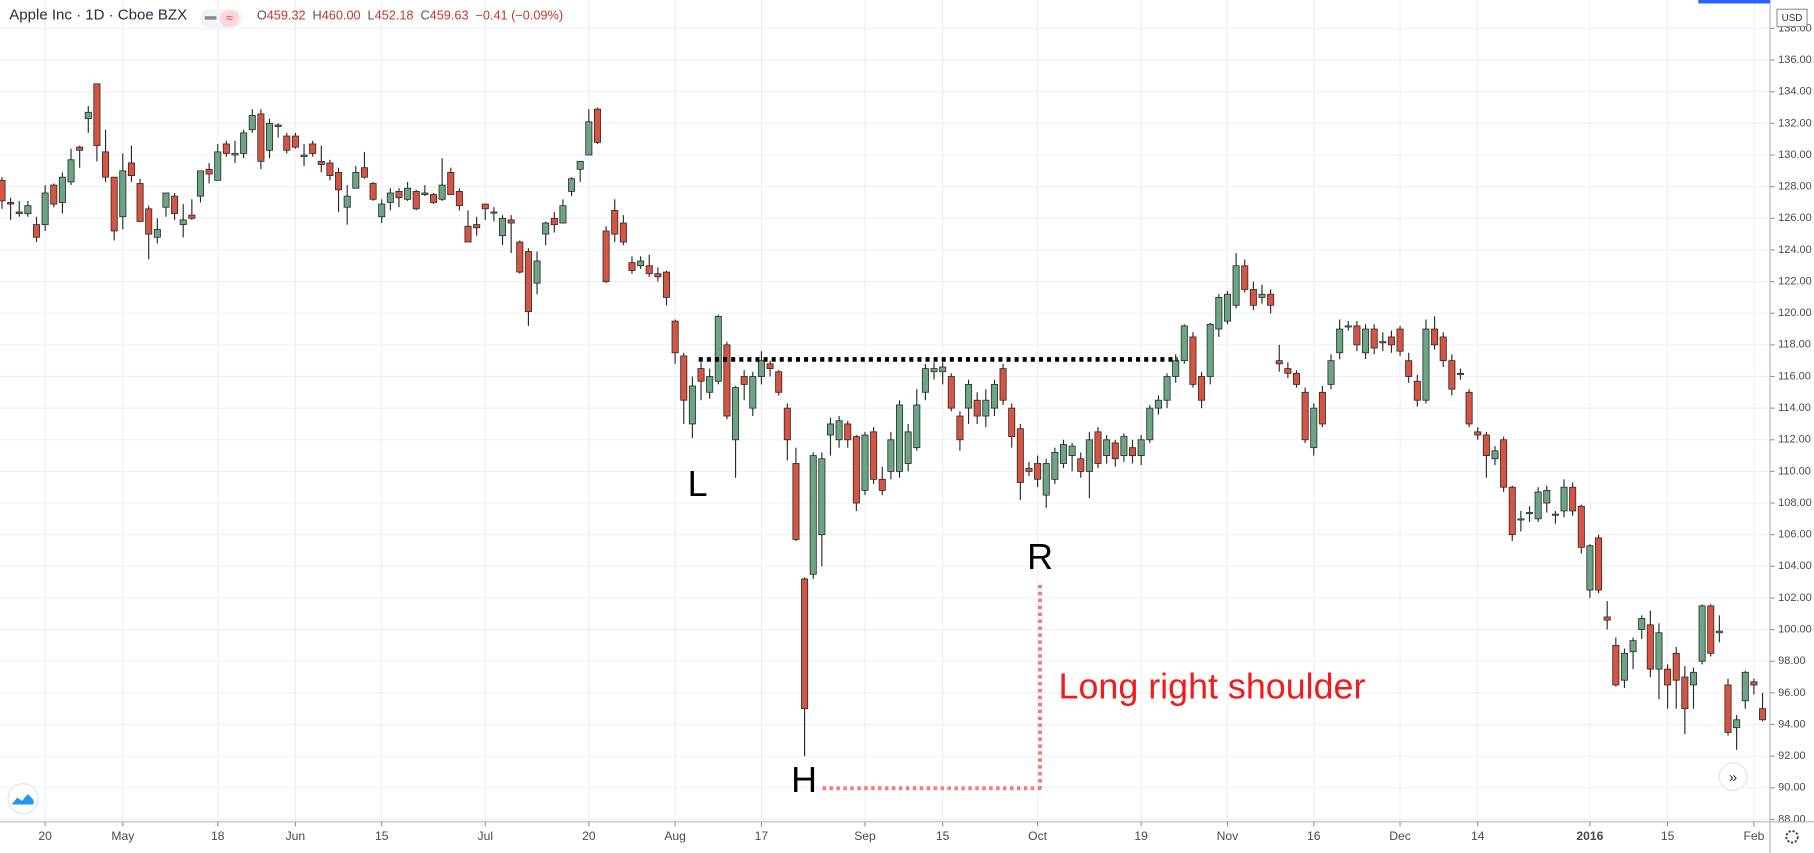  I want to click on y-tick-label: 110.00, so click(1794, 471).